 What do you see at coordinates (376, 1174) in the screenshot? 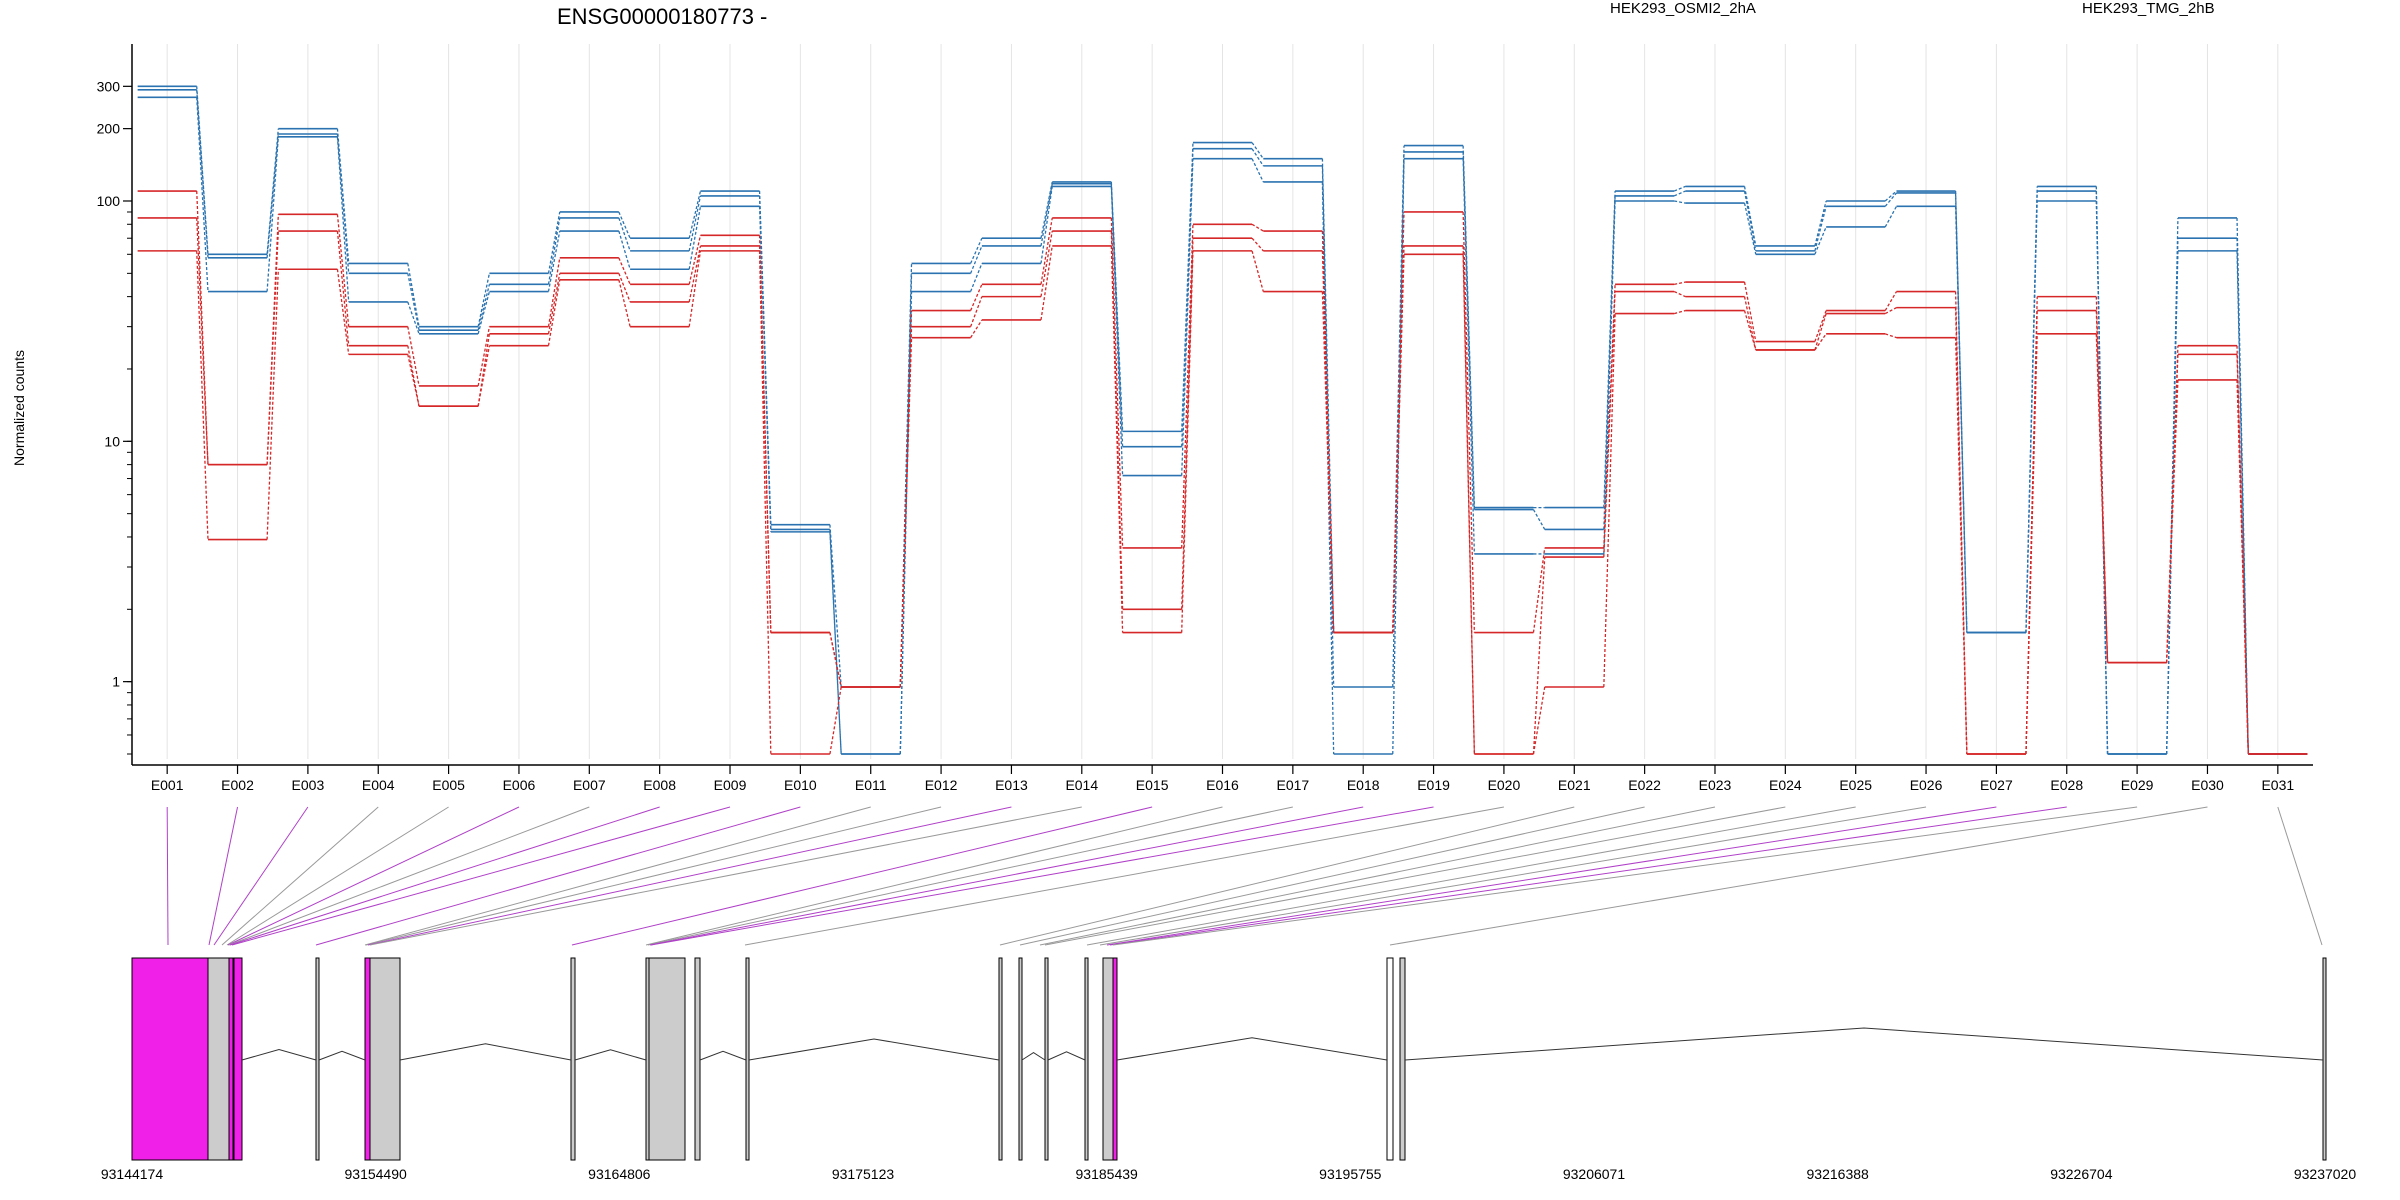
I see `coordinate-label: 93154490` at bounding box center [376, 1174].